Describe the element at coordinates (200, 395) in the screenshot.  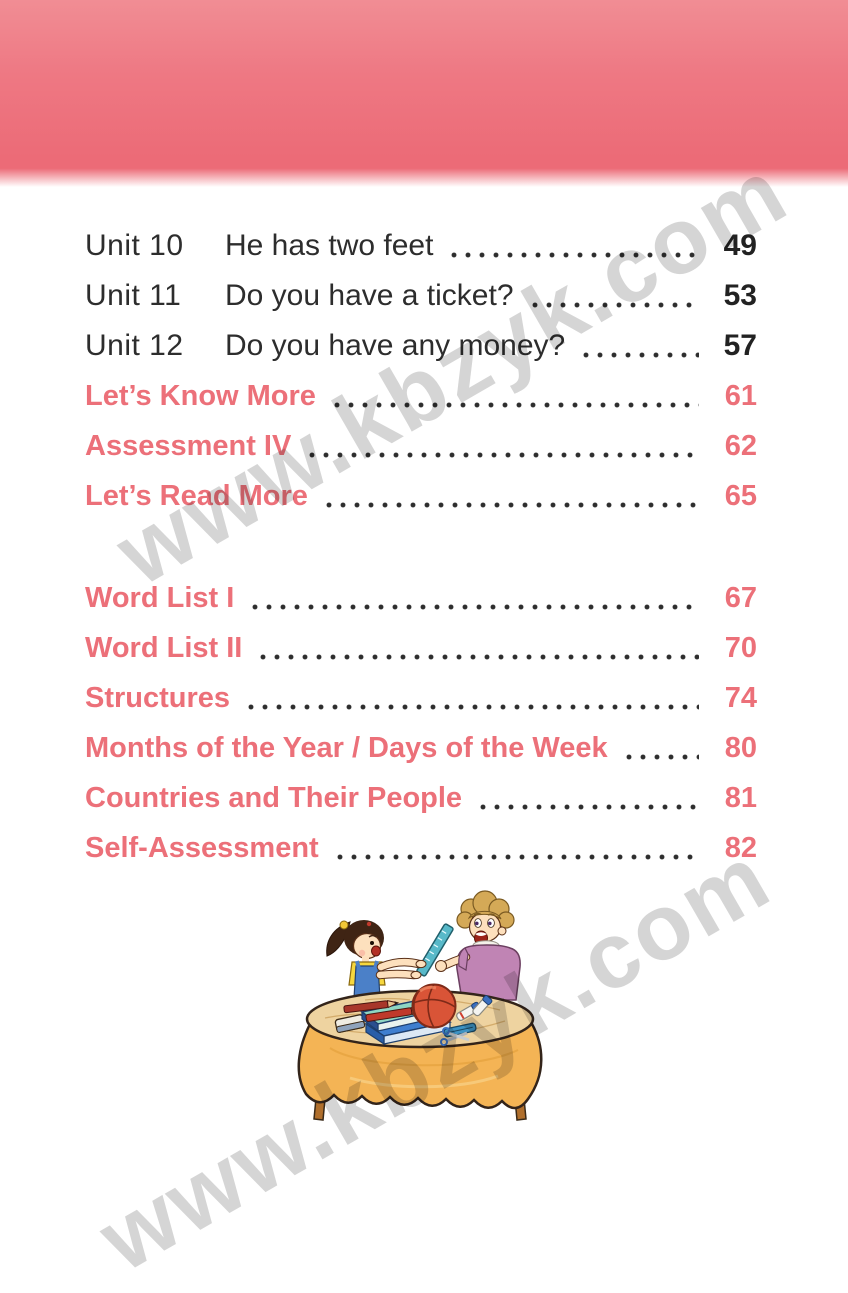
I see `toc-title: Let’s Know More` at that location.